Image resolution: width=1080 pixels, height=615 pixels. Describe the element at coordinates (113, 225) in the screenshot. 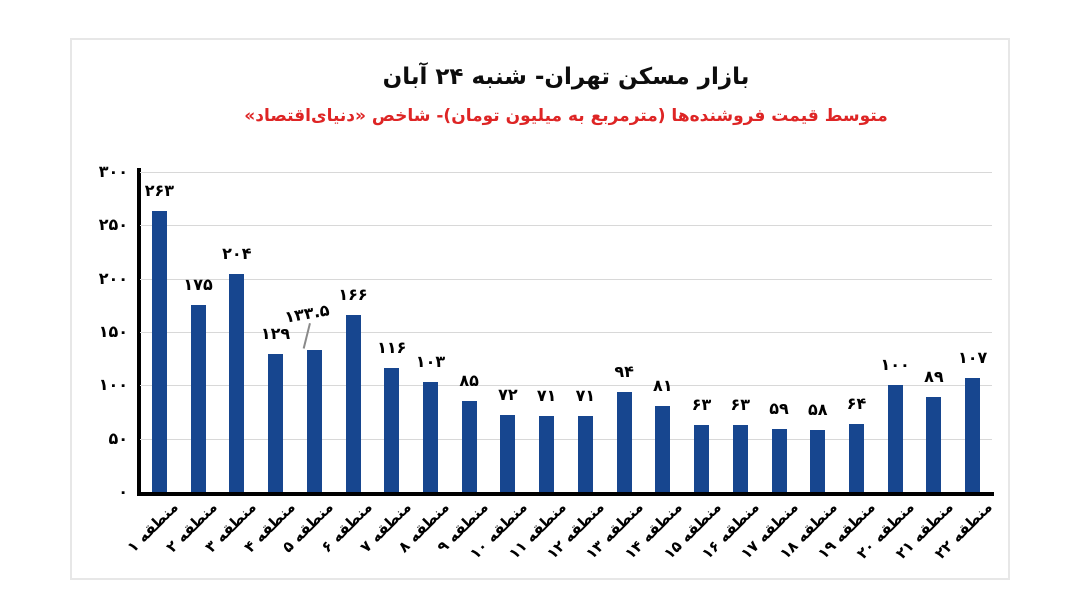

I see `y-tick-label: ۲۵۰` at that location.